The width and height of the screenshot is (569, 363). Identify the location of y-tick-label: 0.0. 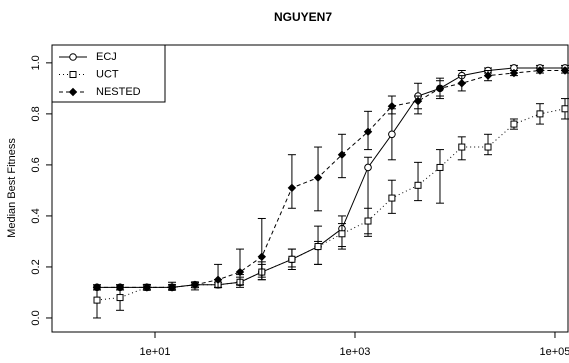
(36, 317).